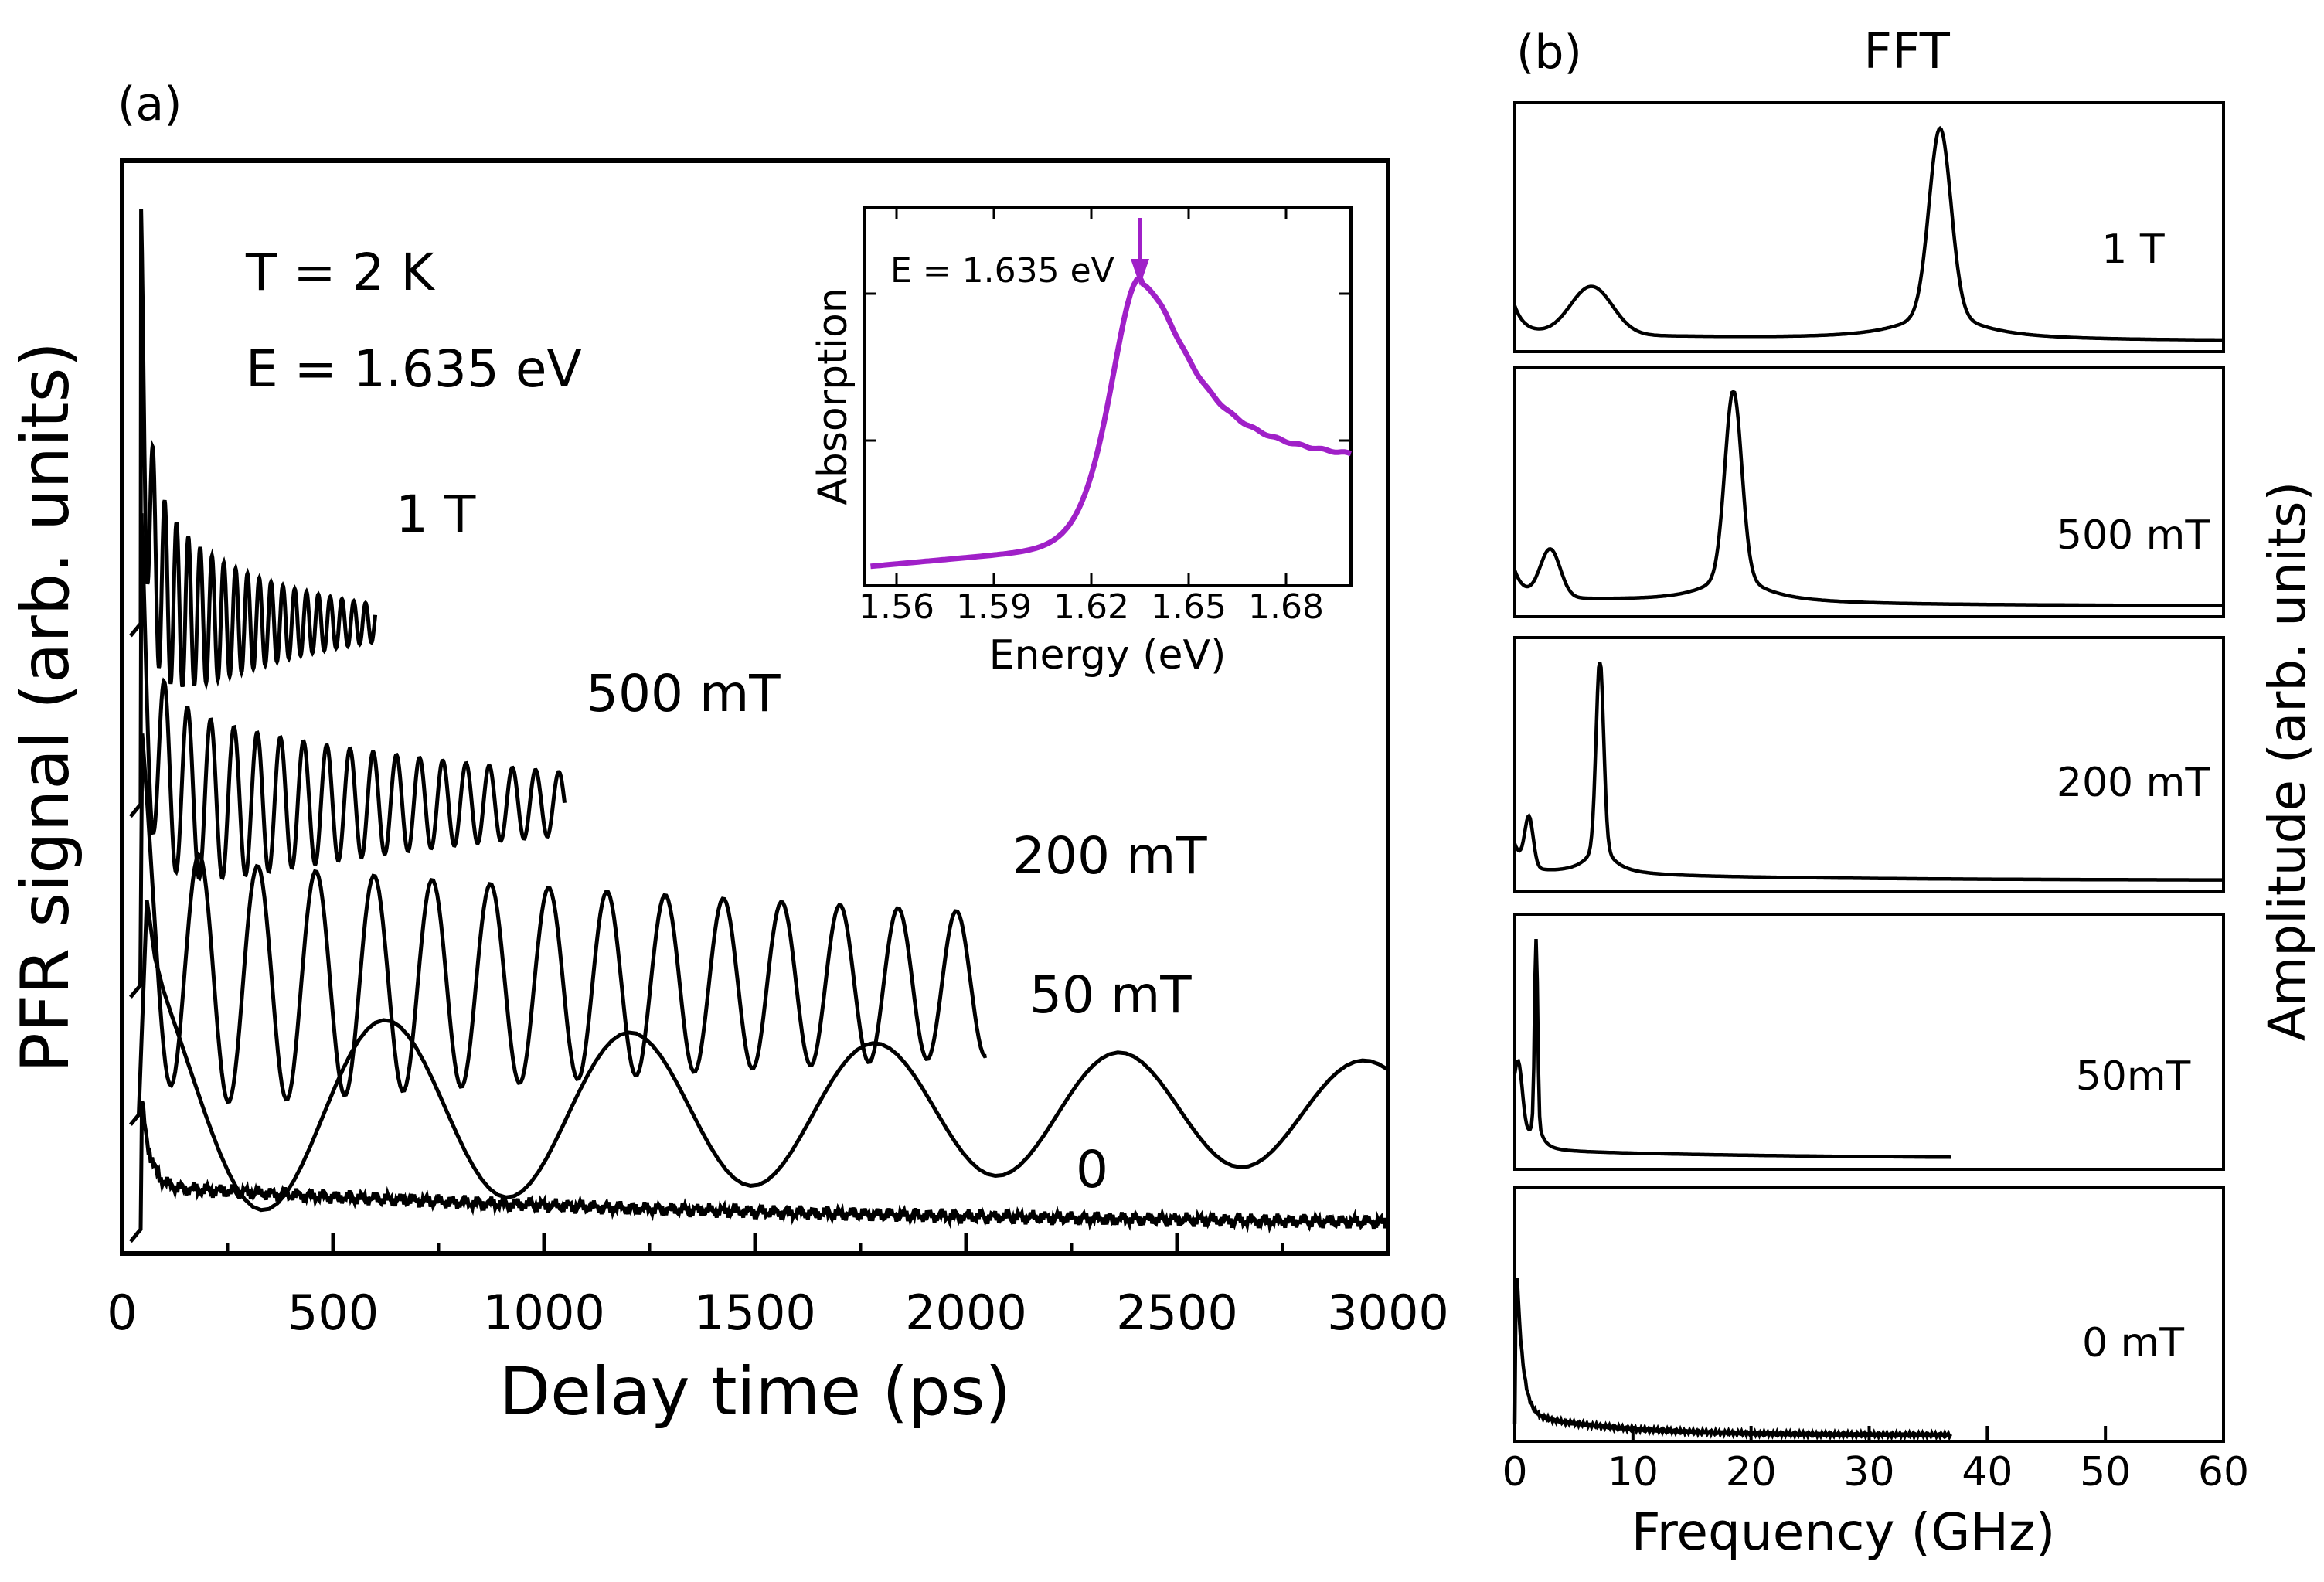 The width and height of the screenshot is (2324, 1582). Describe the element at coordinates (149, 104) in the screenshot. I see `panel-a-label: (a)` at that location.